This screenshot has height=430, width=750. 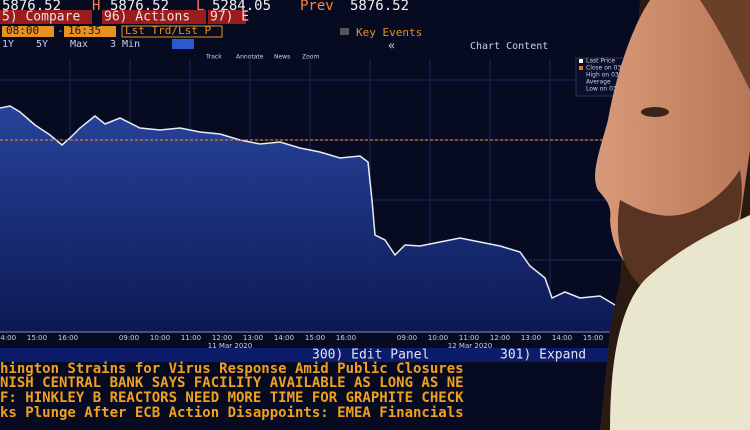 I want to click on prev-label: Prev, so click(x=317, y=7).